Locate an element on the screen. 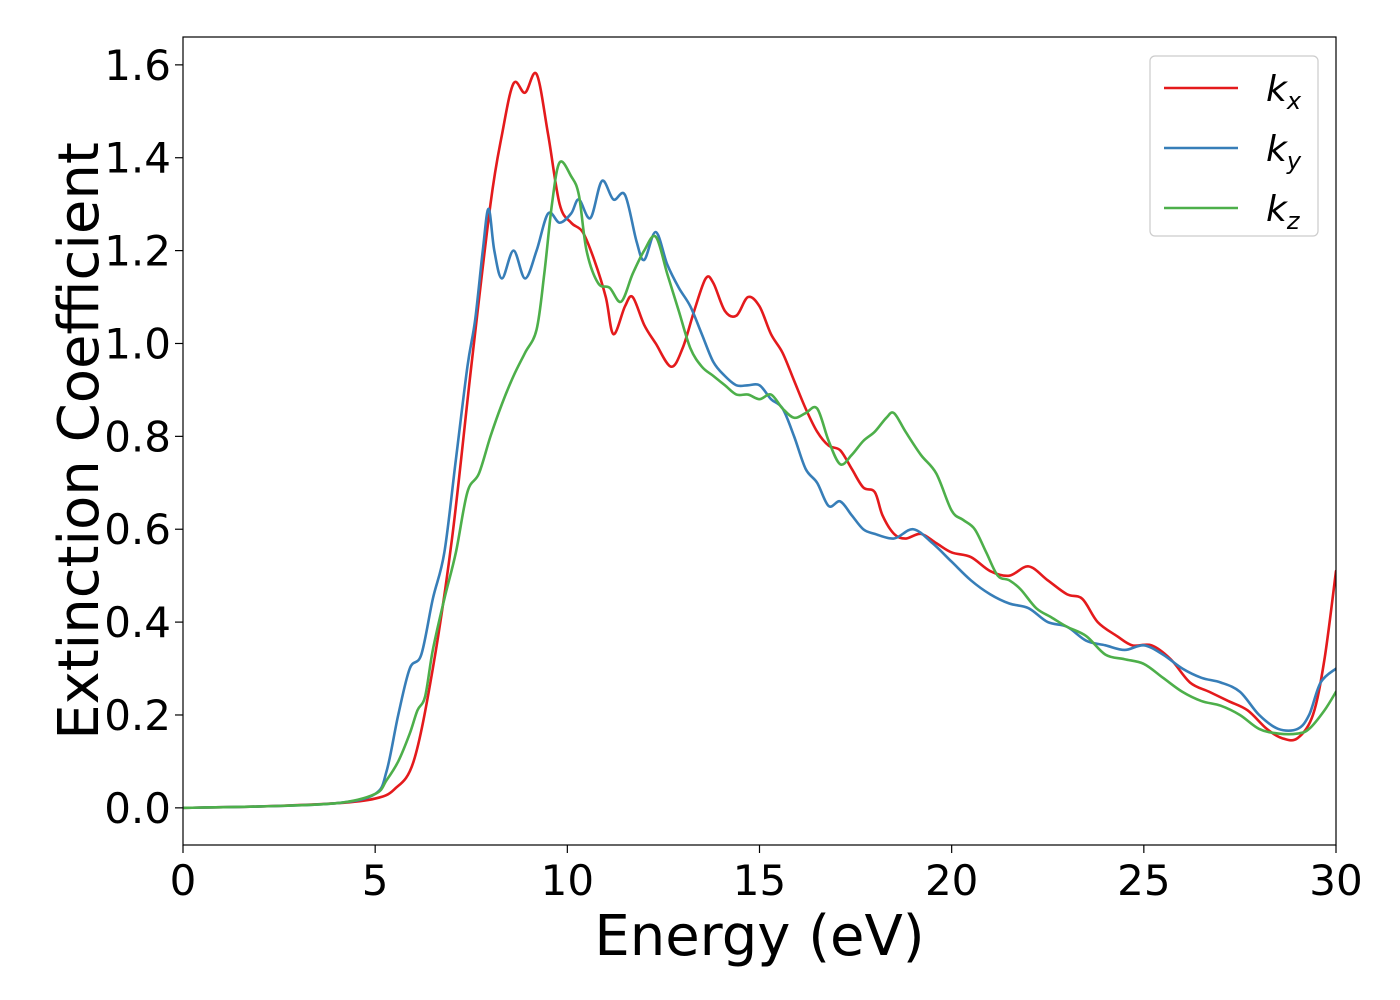 This screenshot has width=1400, height=1000. x-tick-label: 10 is located at coordinates (567, 880).